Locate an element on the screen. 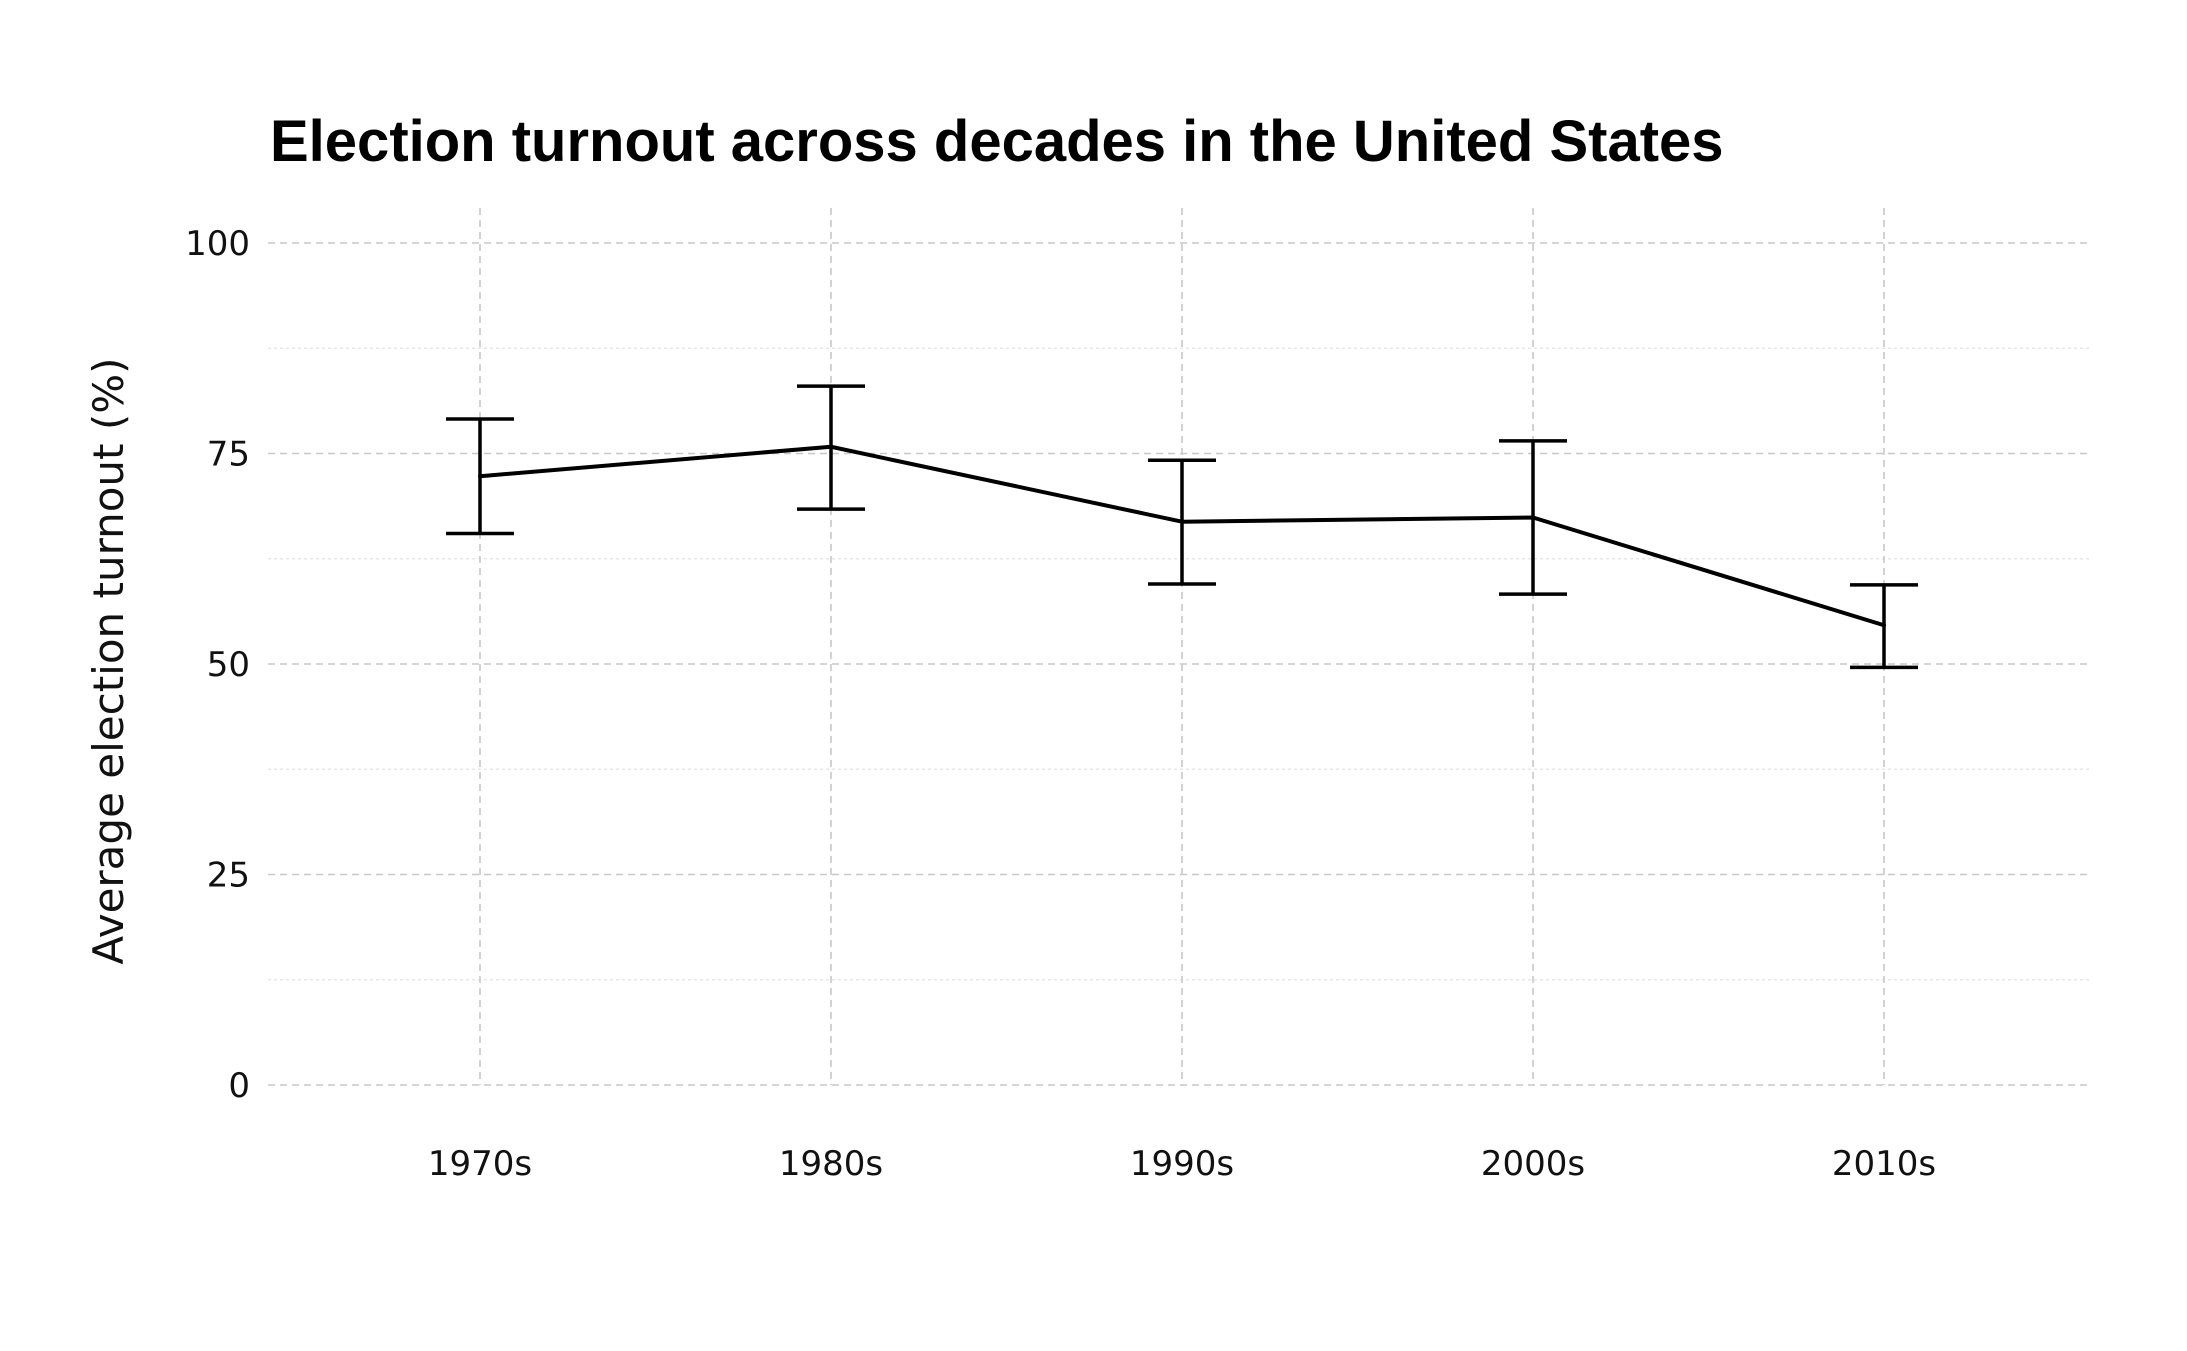 This screenshot has height=1351, width=2187. y-tick-label: 25 is located at coordinates (228, 876).